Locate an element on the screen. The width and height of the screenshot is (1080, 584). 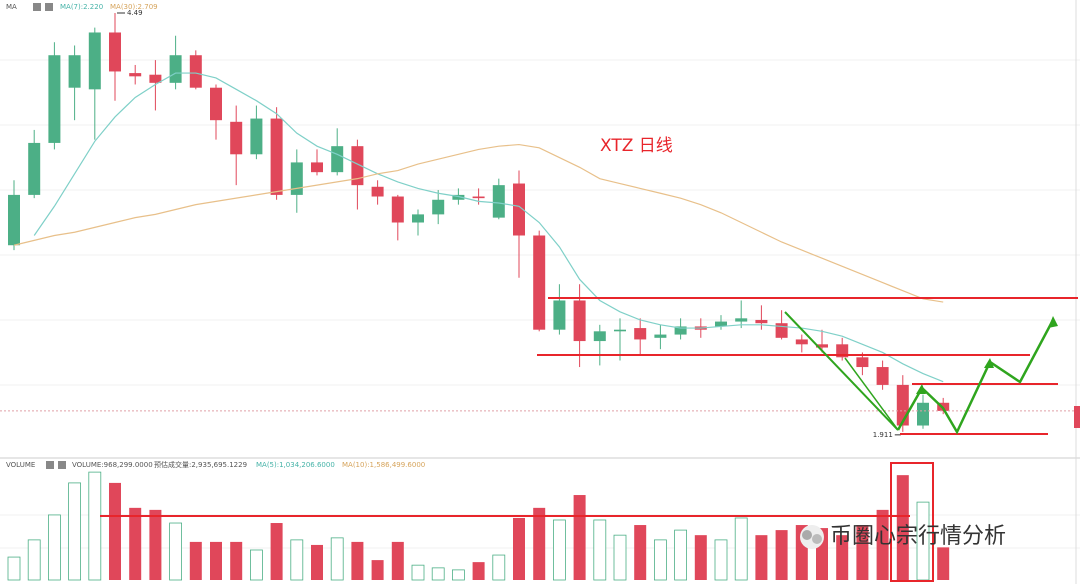
indicator-label: MA is located at coordinates (11, 7).